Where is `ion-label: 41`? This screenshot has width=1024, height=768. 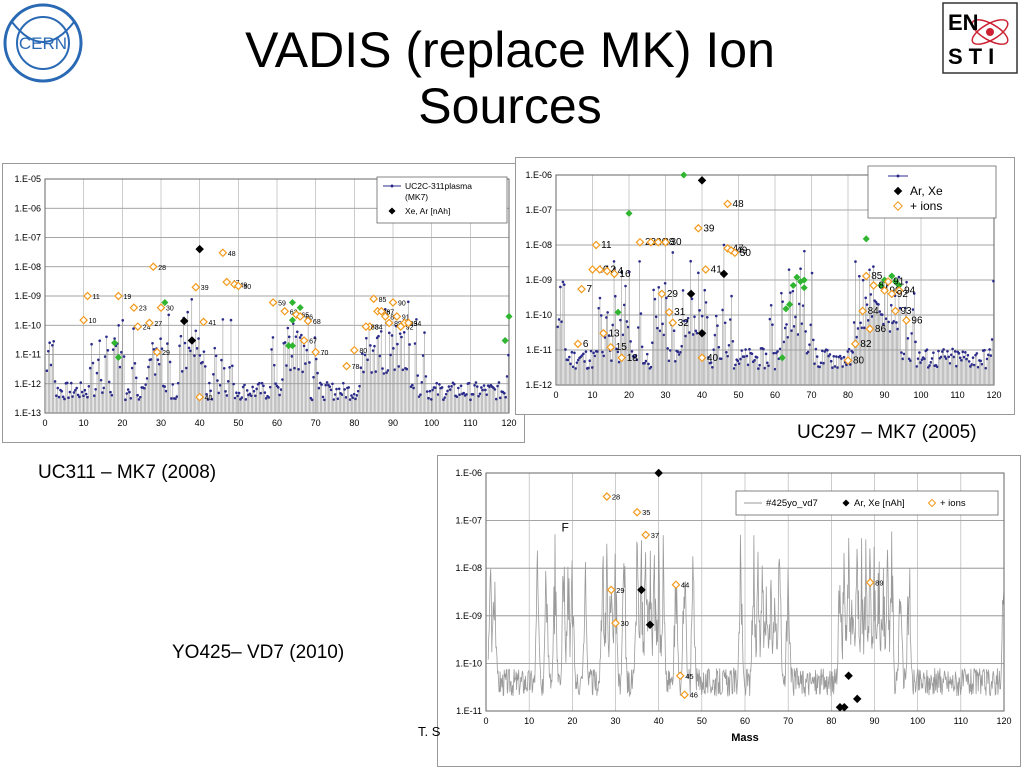
ion-label: 41 is located at coordinates (213, 323).